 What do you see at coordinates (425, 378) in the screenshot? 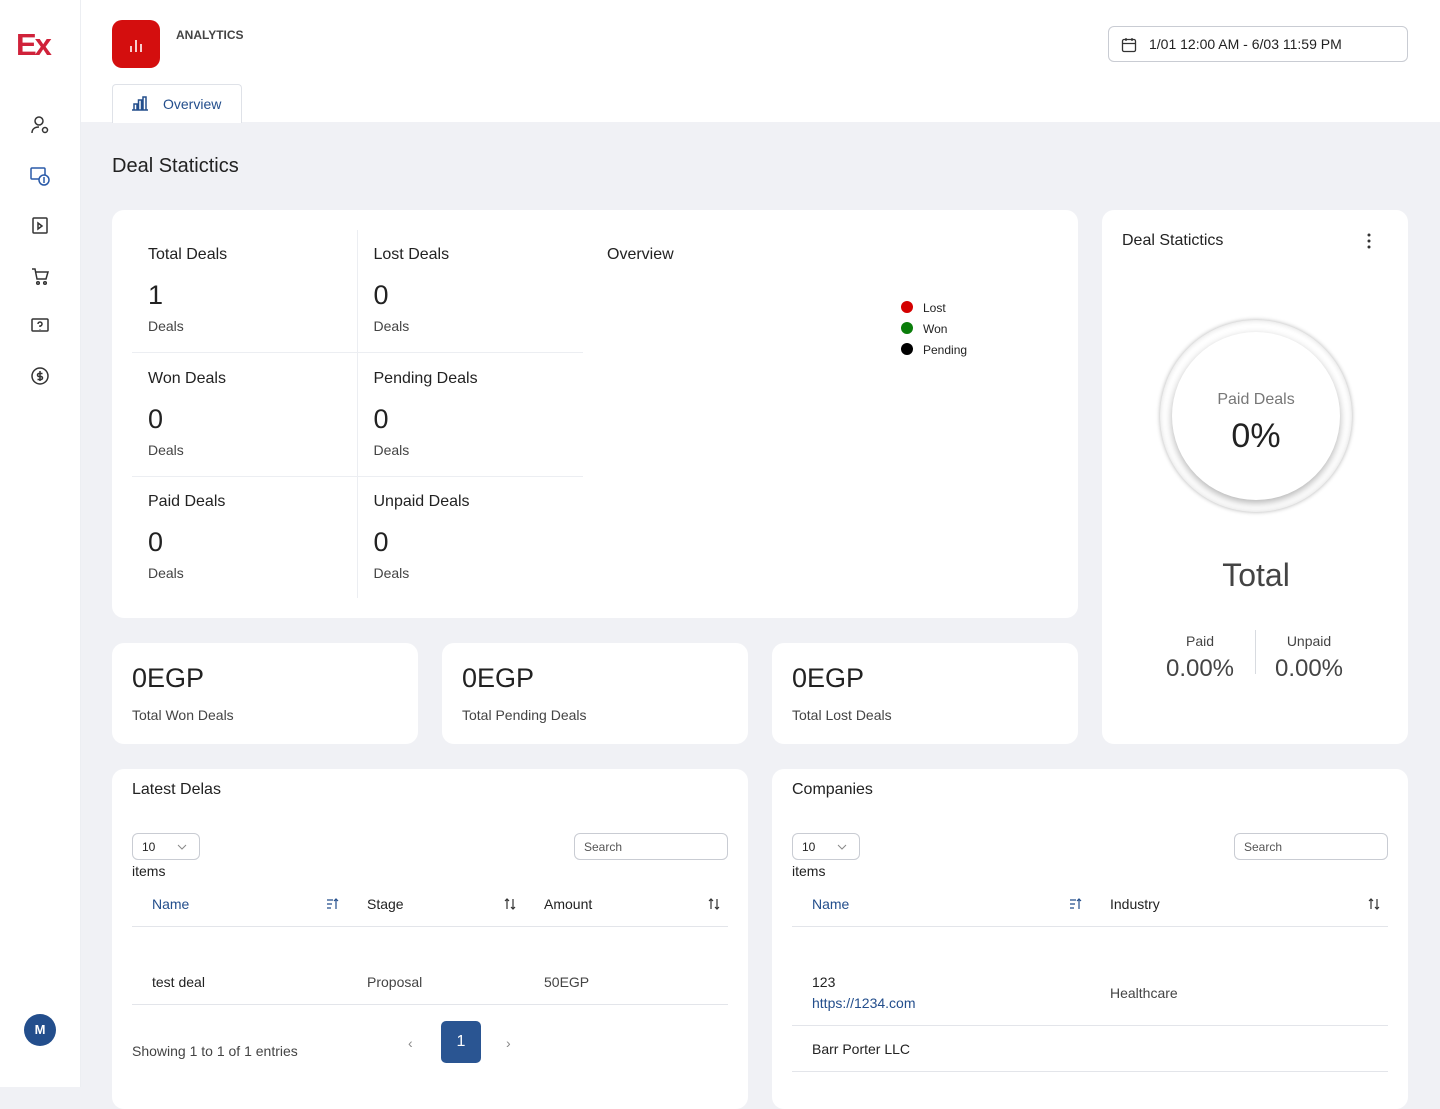
I see `stat-label: Pending Deals` at bounding box center [425, 378].